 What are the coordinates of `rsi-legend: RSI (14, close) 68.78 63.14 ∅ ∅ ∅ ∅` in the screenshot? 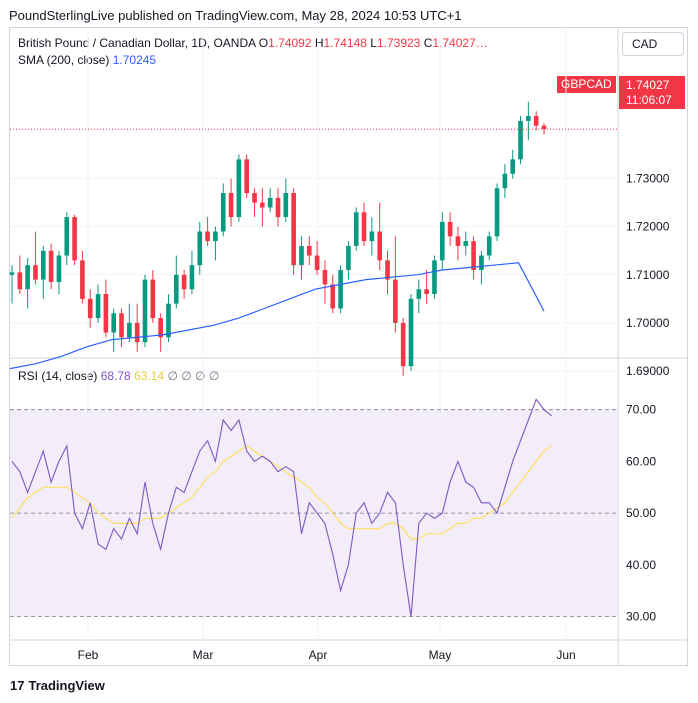 It's located at (118, 376).